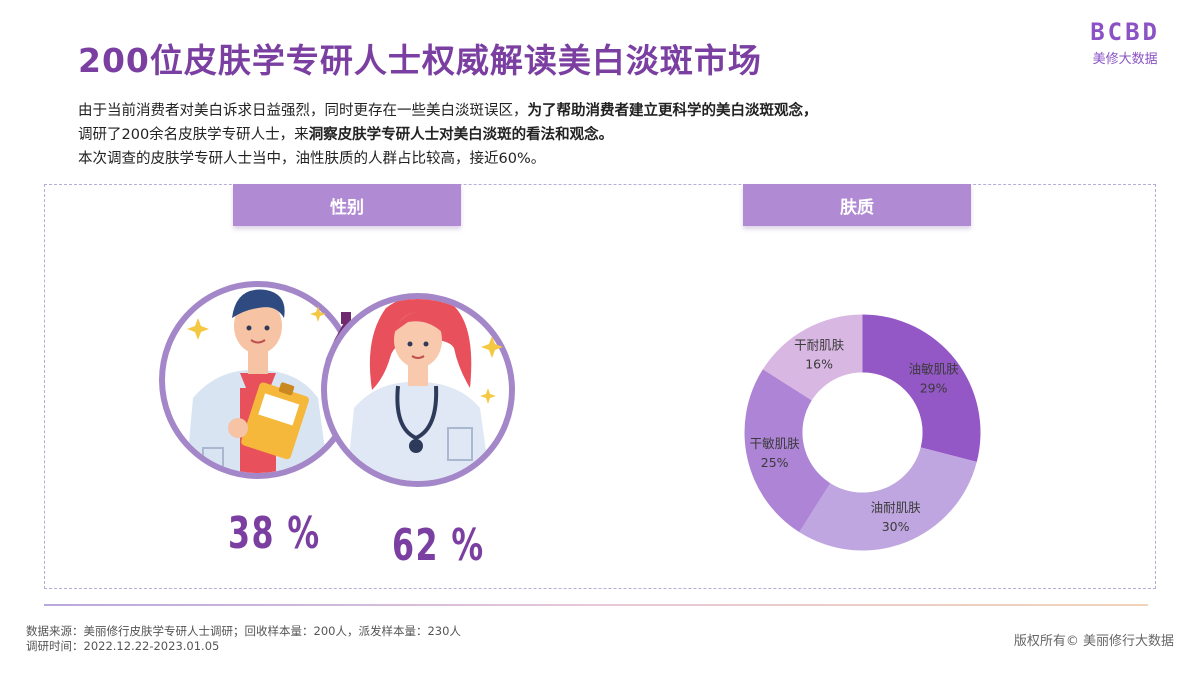 Image resolution: width=1200 pixels, height=675 pixels. Describe the element at coordinates (420, 60) in the screenshot. I see `page-title: 200位皮肤学专研人士权威解读美白淡斑市场` at that location.